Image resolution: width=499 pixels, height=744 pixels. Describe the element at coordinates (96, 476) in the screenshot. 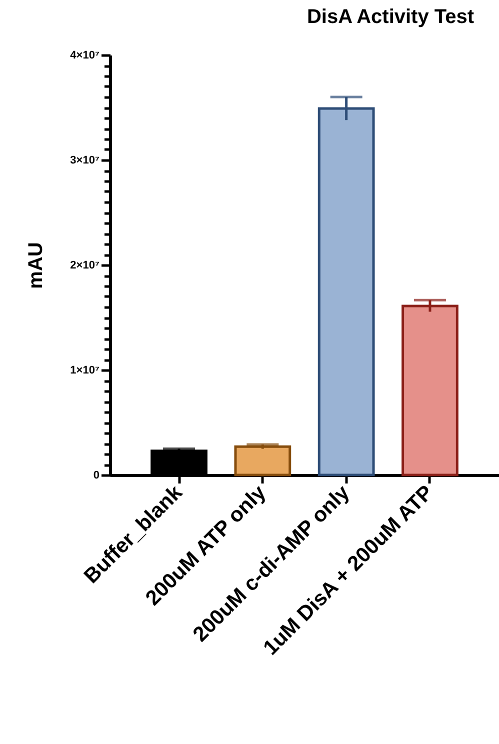

I see `y-tick-label: 0` at that location.